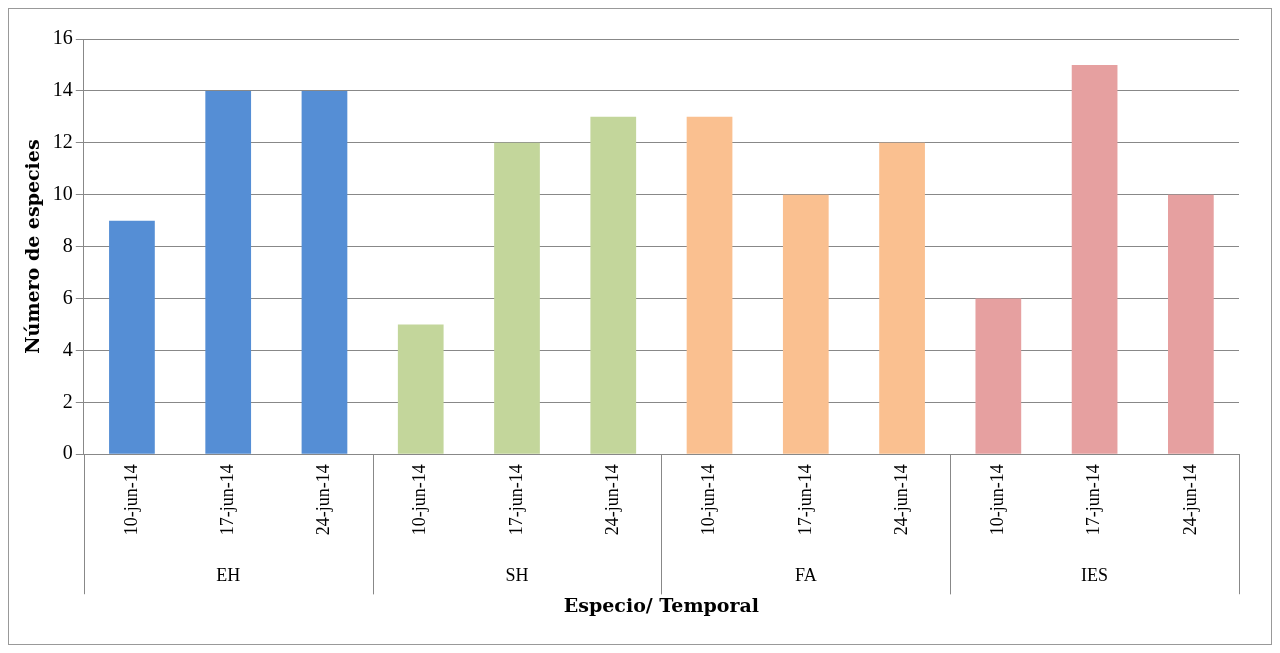 The height and width of the screenshot is (653, 1280). What do you see at coordinates (228, 574) in the screenshot?
I see `text: EH` at bounding box center [228, 574].